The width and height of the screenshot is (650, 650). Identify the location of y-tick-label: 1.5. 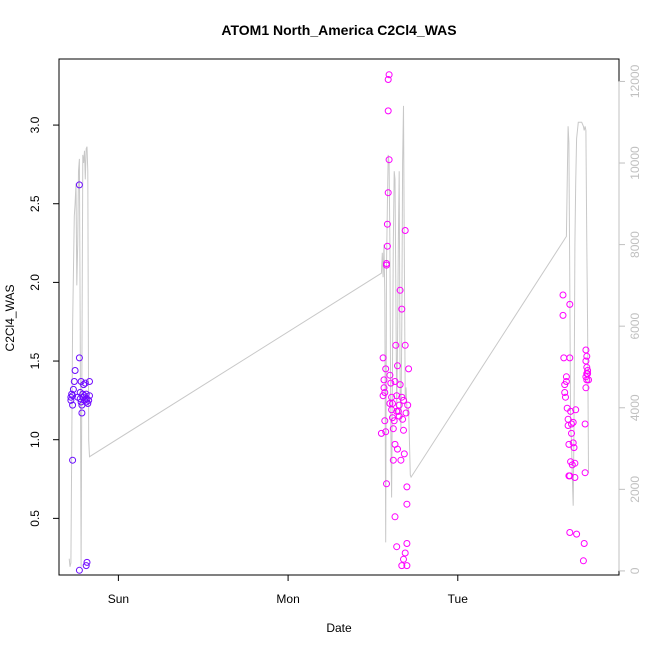
(35, 360).